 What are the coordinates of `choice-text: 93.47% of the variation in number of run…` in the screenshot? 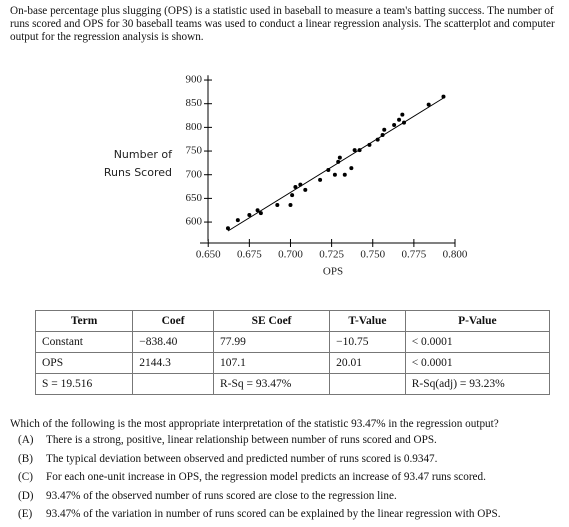 It's located at (273, 514).